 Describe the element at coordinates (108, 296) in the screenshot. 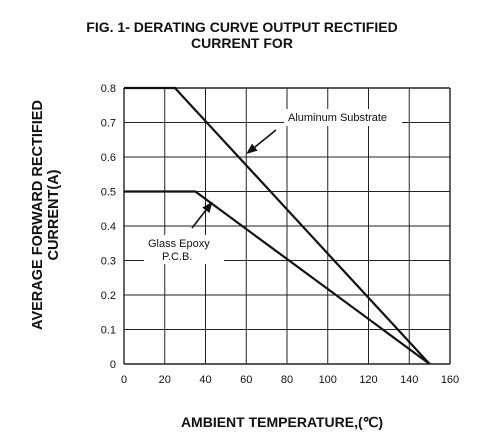

I see `y-tick-label: 0.2` at that location.